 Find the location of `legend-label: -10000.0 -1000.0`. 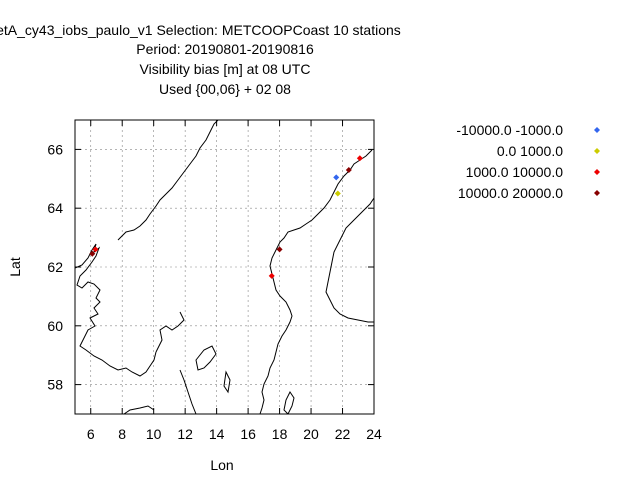

legend-label: -10000.0 -1000.0 is located at coordinates (509, 130).